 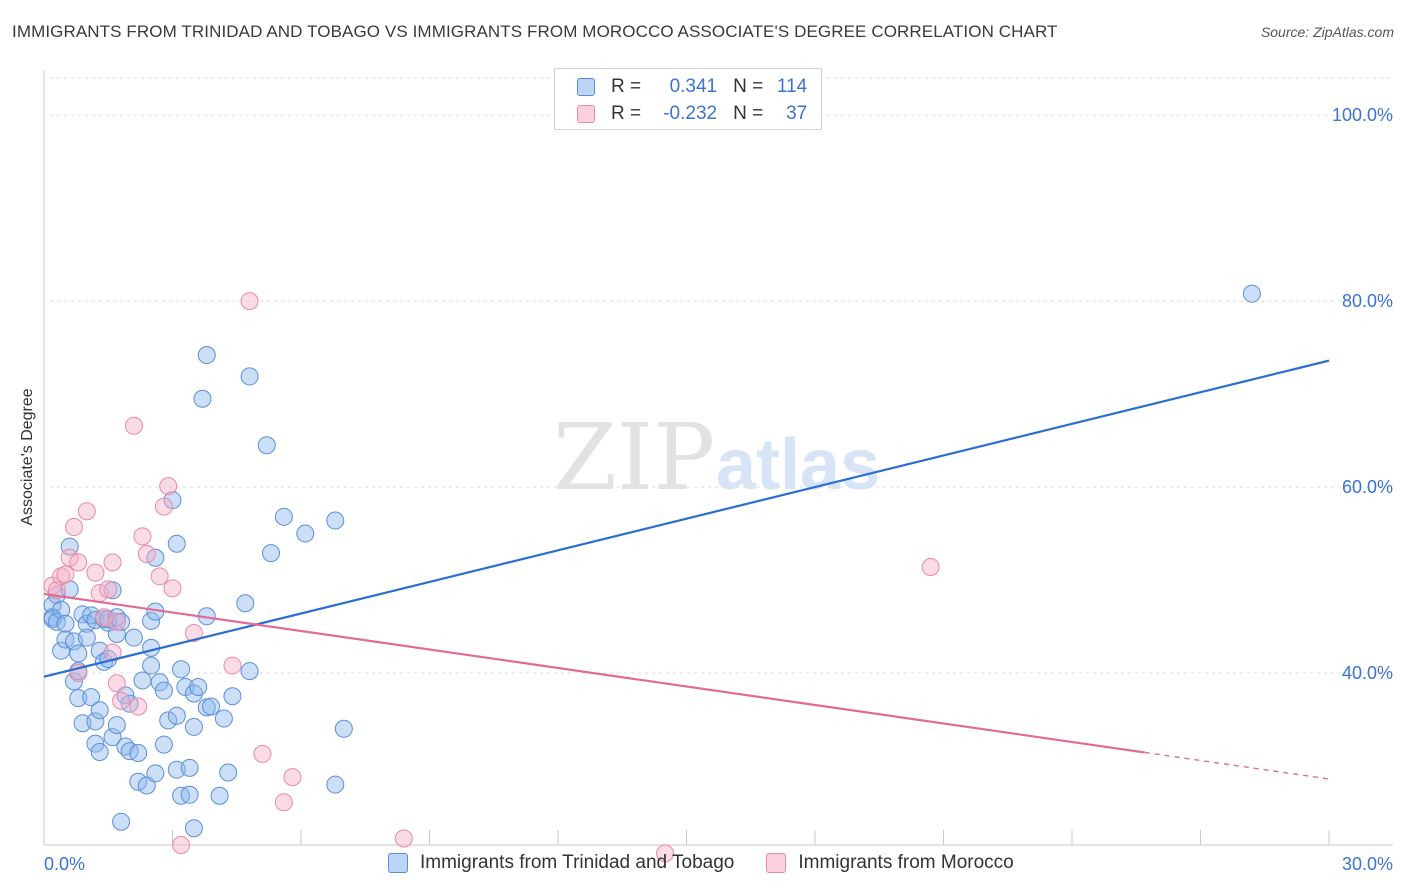 What do you see at coordinates (594, 673) in the screenshot?
I see `trendline-morocco` at bounding box center [594, 673].